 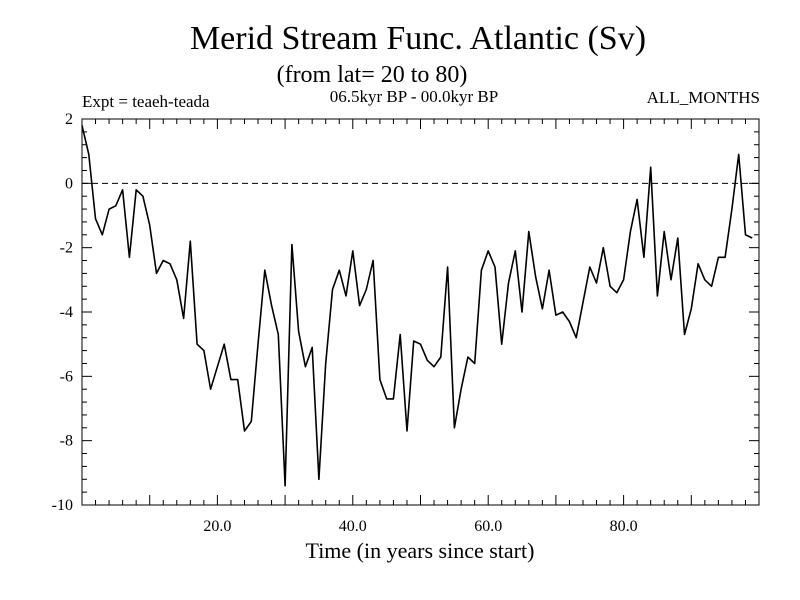 What do you see at coordinates (62, 505) in the screenshot?
I see `y-tick-label: -10` at bounding box center [62, 505].